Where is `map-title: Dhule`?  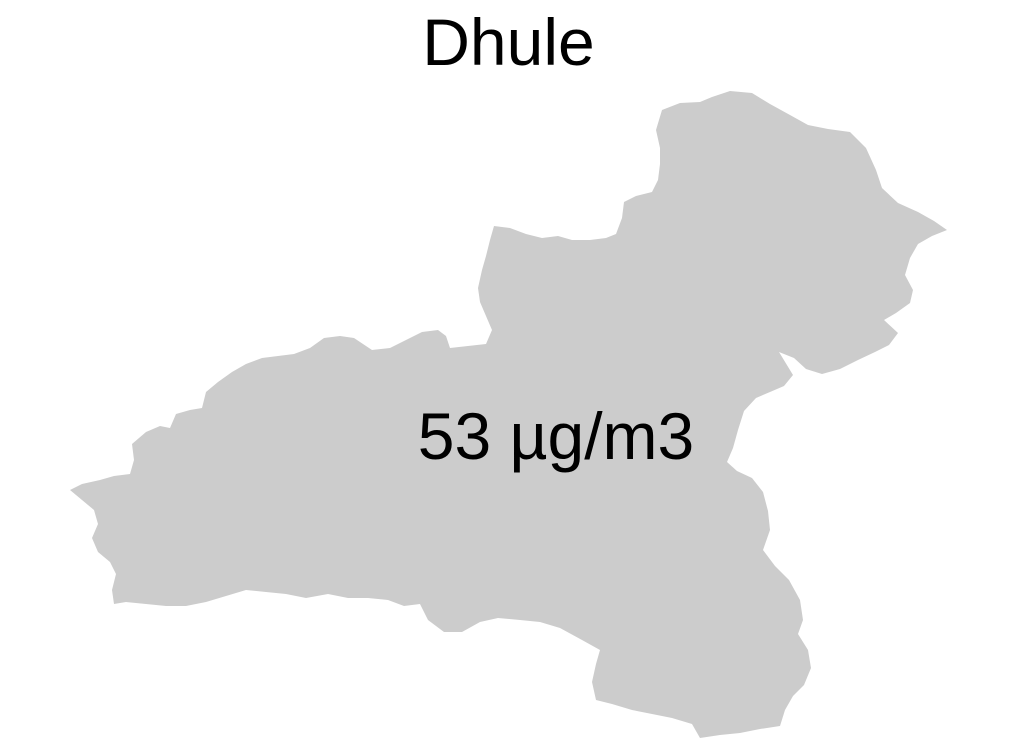 map-title: Dhule is located at coordinates (508, 42).